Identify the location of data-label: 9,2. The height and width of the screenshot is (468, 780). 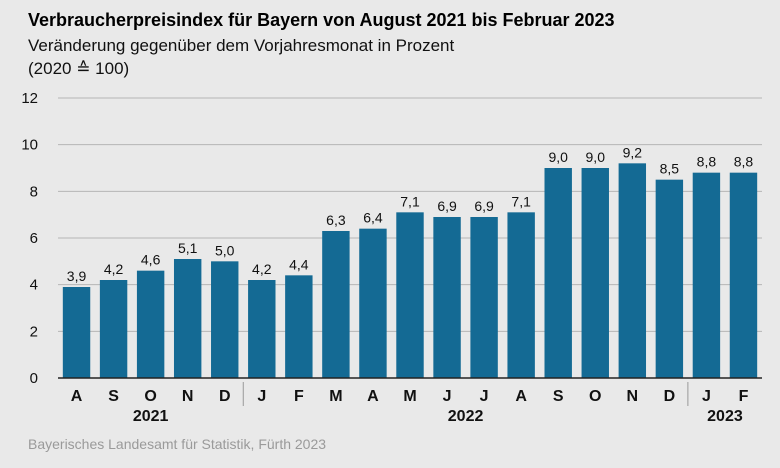
(633, 152).